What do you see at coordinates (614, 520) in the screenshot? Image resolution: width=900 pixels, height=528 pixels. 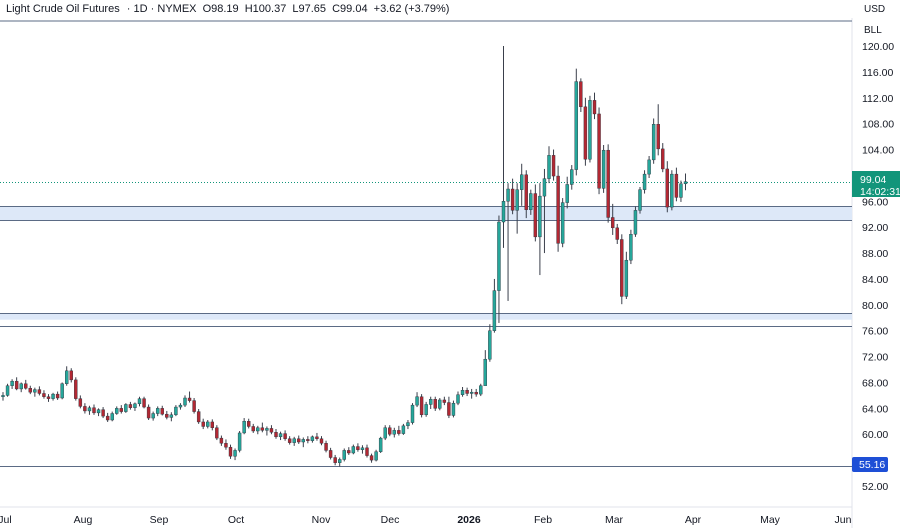 I see `time-tick-label: Mar` at bounding box center [614, 520].